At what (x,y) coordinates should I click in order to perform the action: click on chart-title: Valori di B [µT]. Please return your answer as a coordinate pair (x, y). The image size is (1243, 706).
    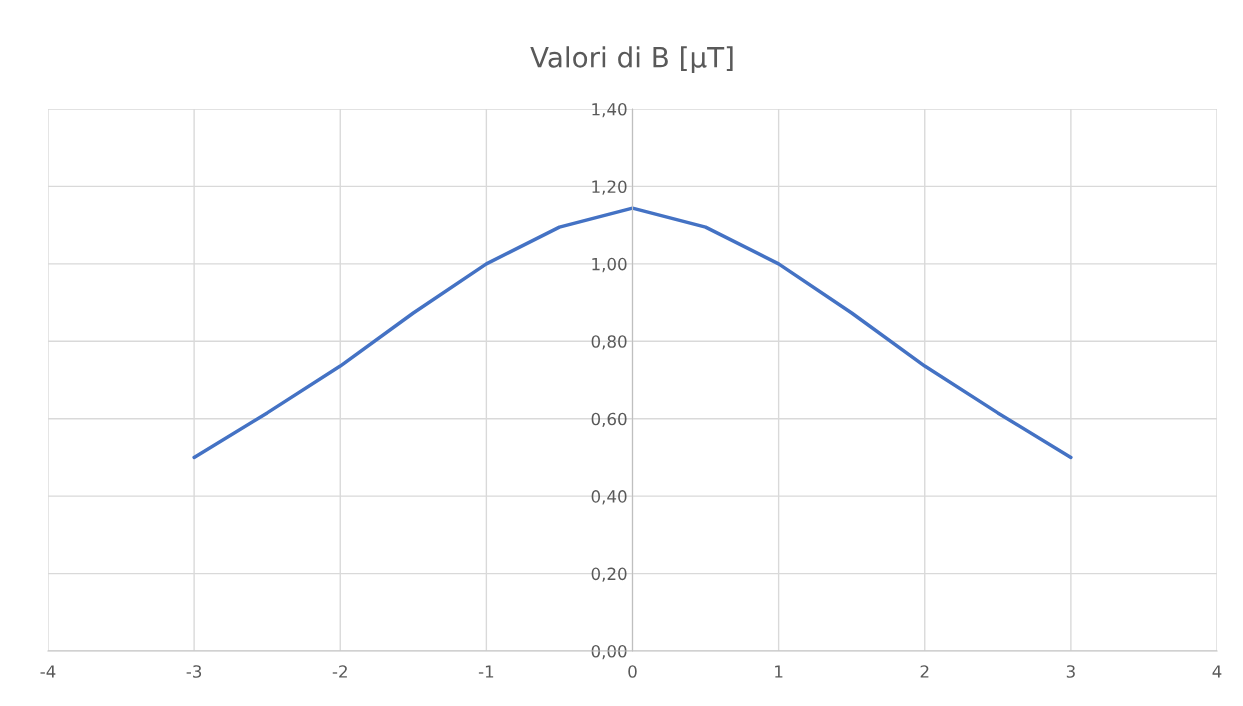
    Looking at the image, I should click on (631, 60).